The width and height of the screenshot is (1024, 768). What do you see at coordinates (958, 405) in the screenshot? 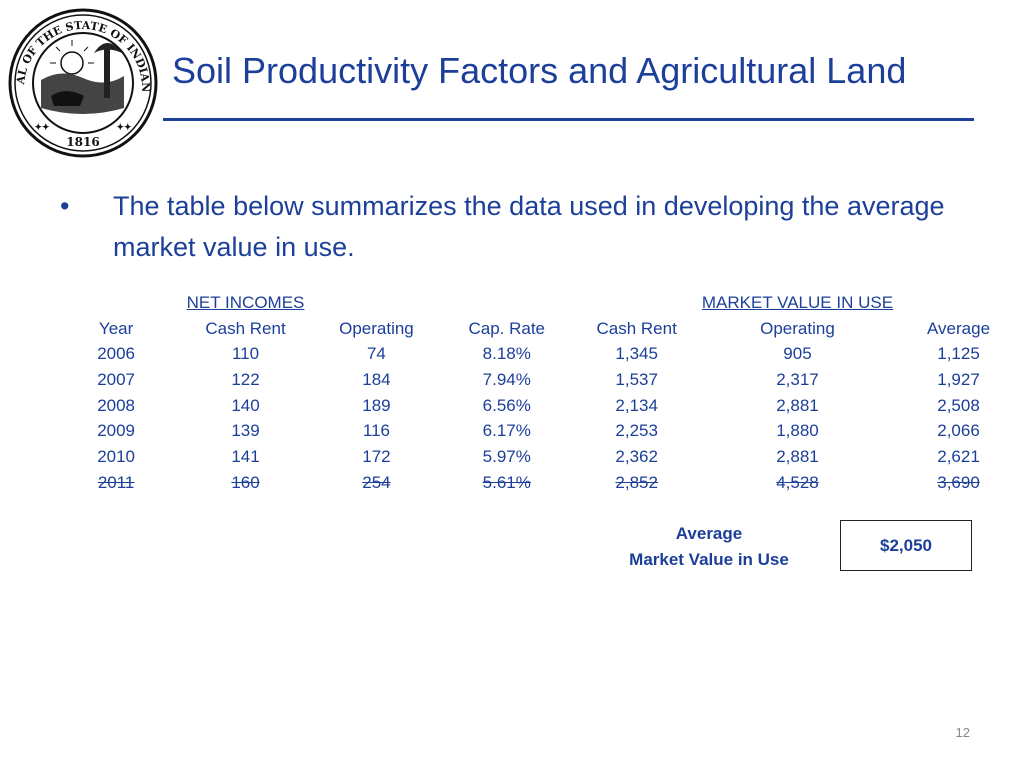
I see `table-cell: 2,508` at bounding box center [958, 405].